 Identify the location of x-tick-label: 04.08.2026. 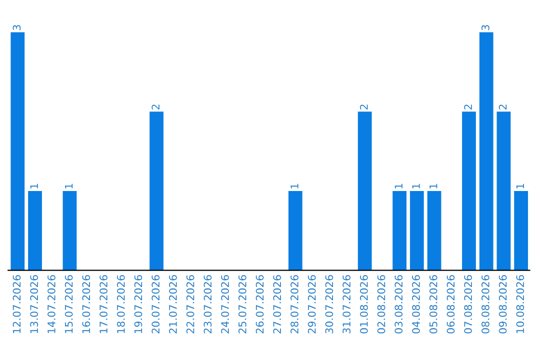
(416, 304).